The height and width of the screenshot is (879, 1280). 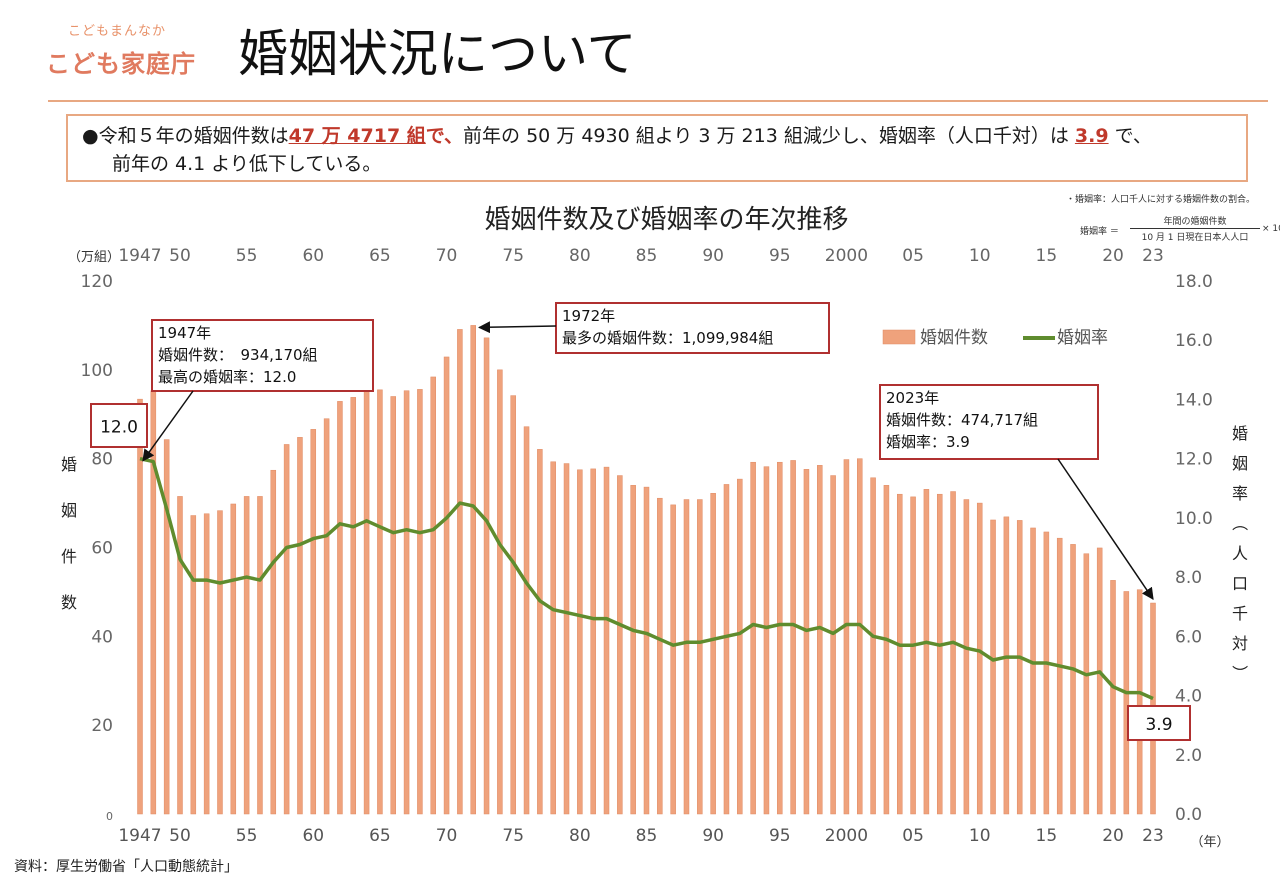 I want to click on y-left-tick-60: 60, so click(x=102, y=549).